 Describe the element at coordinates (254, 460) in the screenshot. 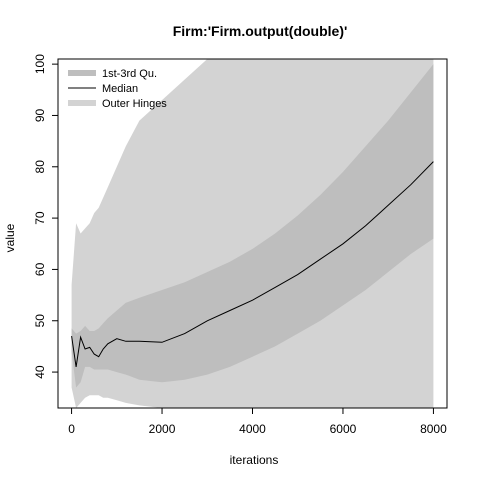

I see `x-axis-label: iterations` at that location.